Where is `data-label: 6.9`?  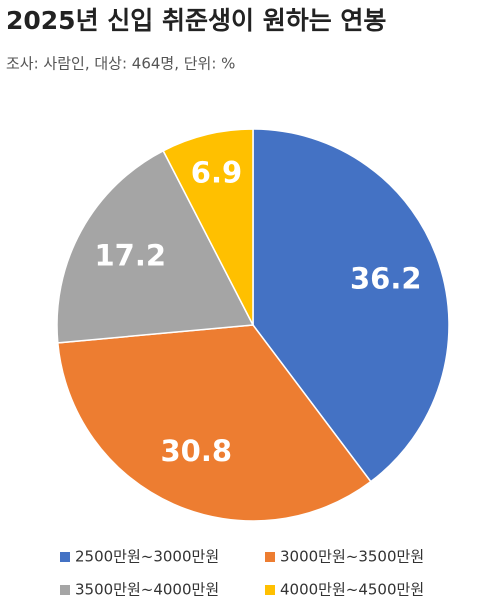
data-label: 6.9 is located at coordinates (216, 172).